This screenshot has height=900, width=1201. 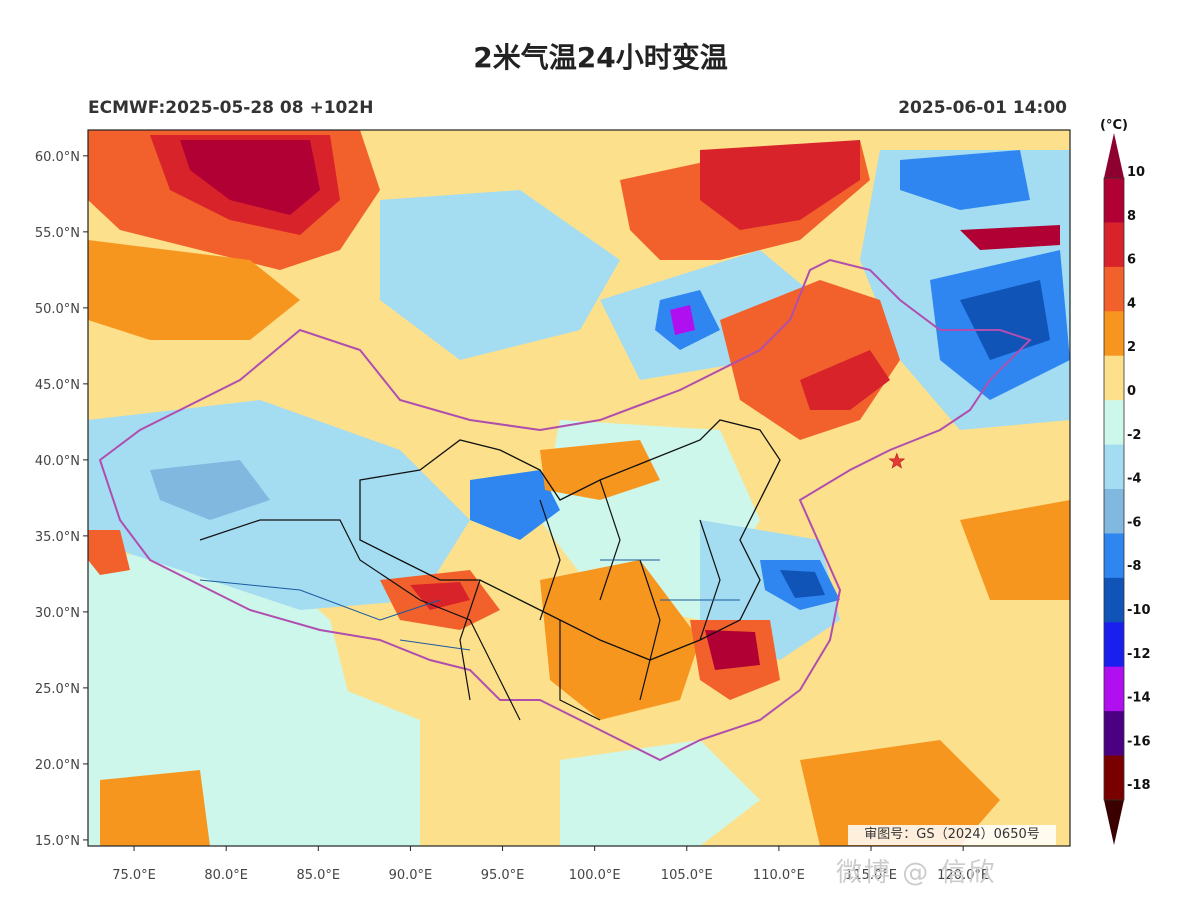 I want to click on colorbar-bottom-arrow, so click(x=1114, y=822).